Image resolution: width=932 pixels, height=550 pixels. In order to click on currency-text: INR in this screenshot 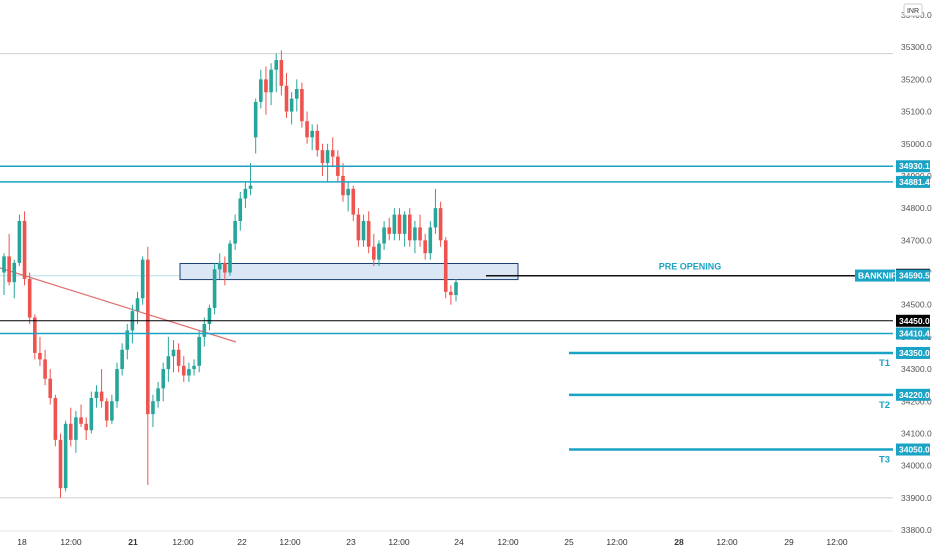, I will do `click(913, 11)`.